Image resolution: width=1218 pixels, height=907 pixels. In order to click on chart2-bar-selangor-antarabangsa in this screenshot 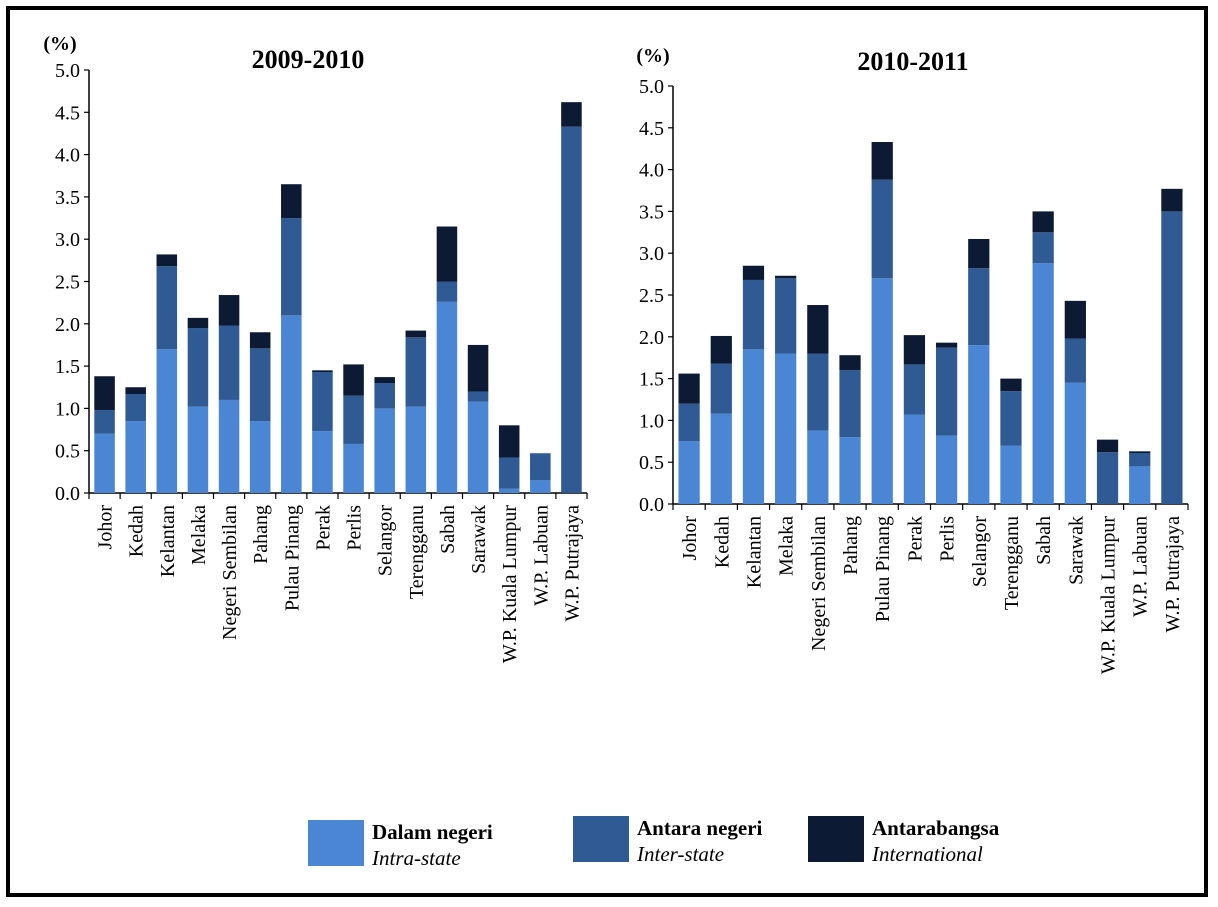, I will do `click(979, 253)`.